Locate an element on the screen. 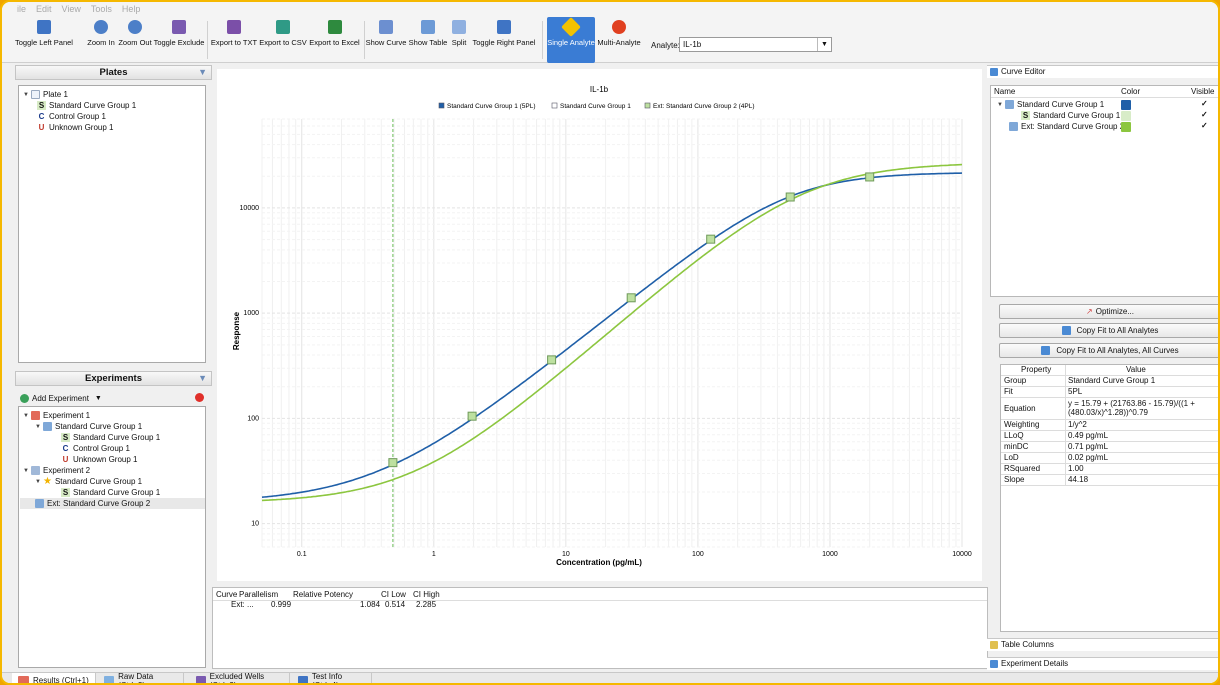 This screenshot has width=1220, height=685. toggle-left-panel-button: Toggle Left Panel is located at coordinates (44, 40).